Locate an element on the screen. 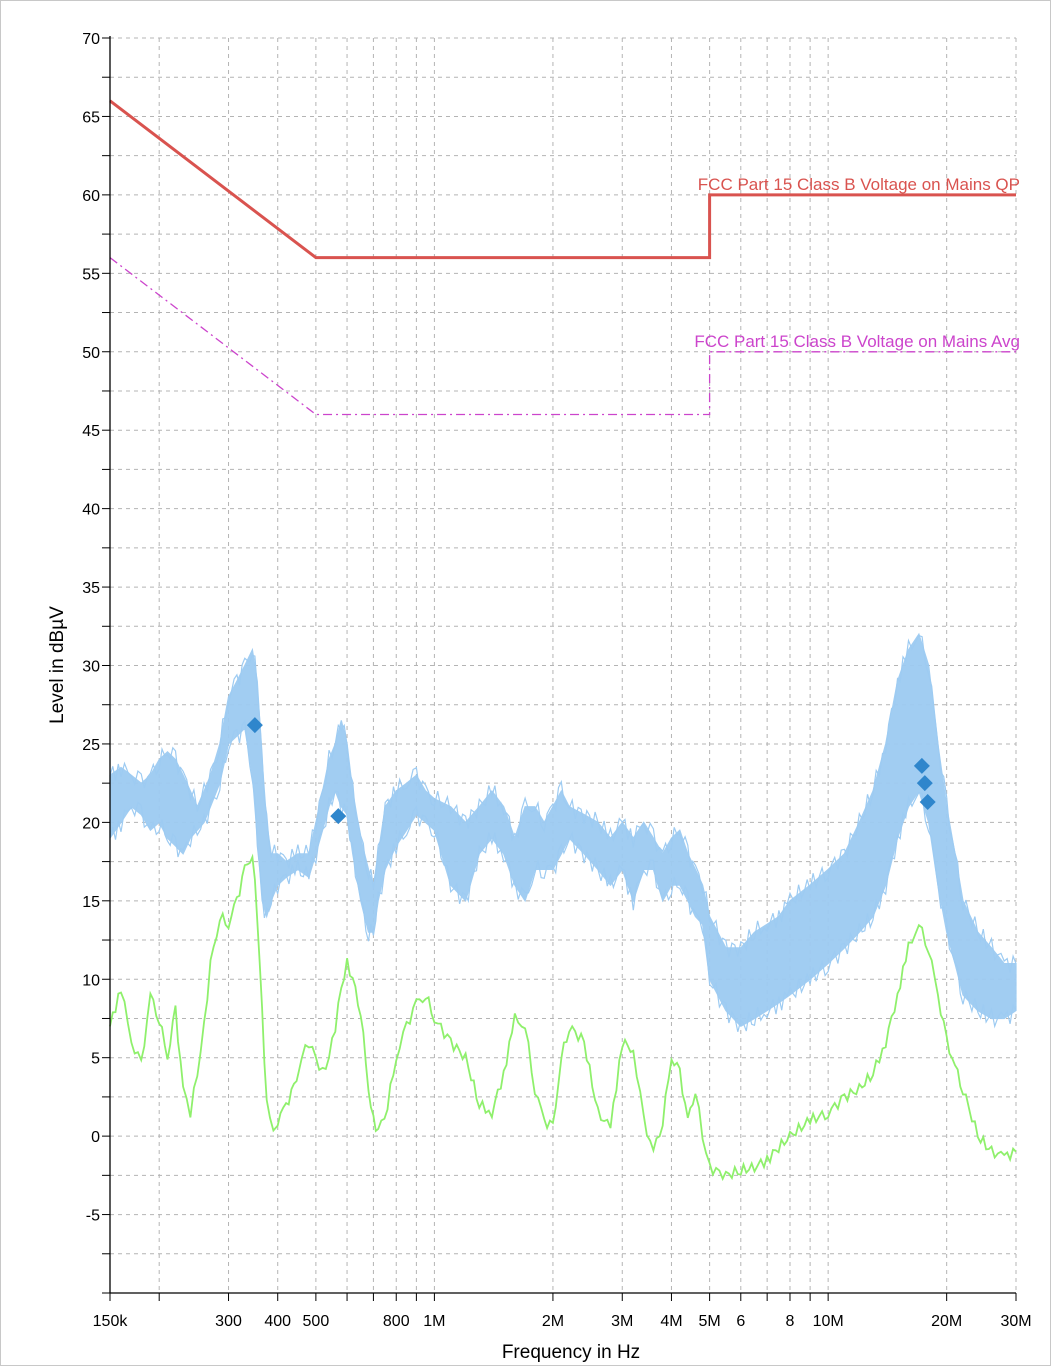 Image resolution: width=1051 pixels, height=1366 pixels. avg-limit-line is located at coordinates (562, 336).